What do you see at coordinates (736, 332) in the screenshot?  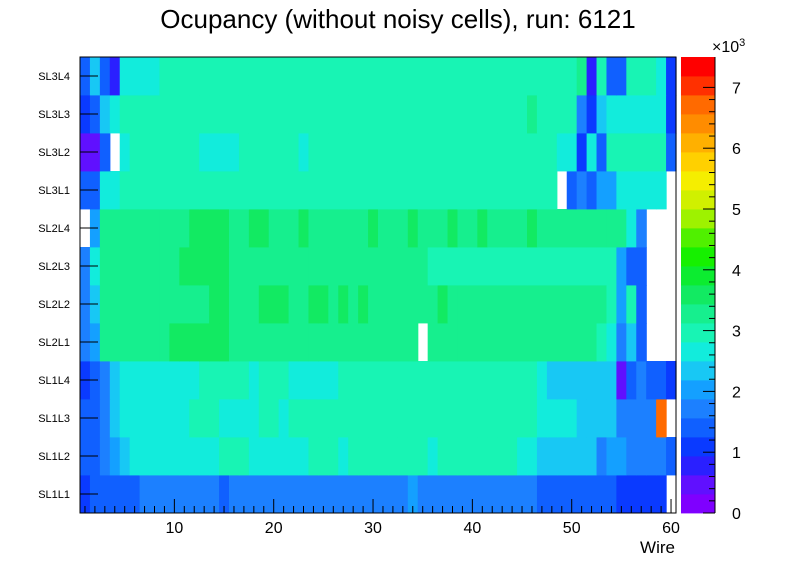 I see `colorbar-tick-label: 3` at bounding box center [736, 332].